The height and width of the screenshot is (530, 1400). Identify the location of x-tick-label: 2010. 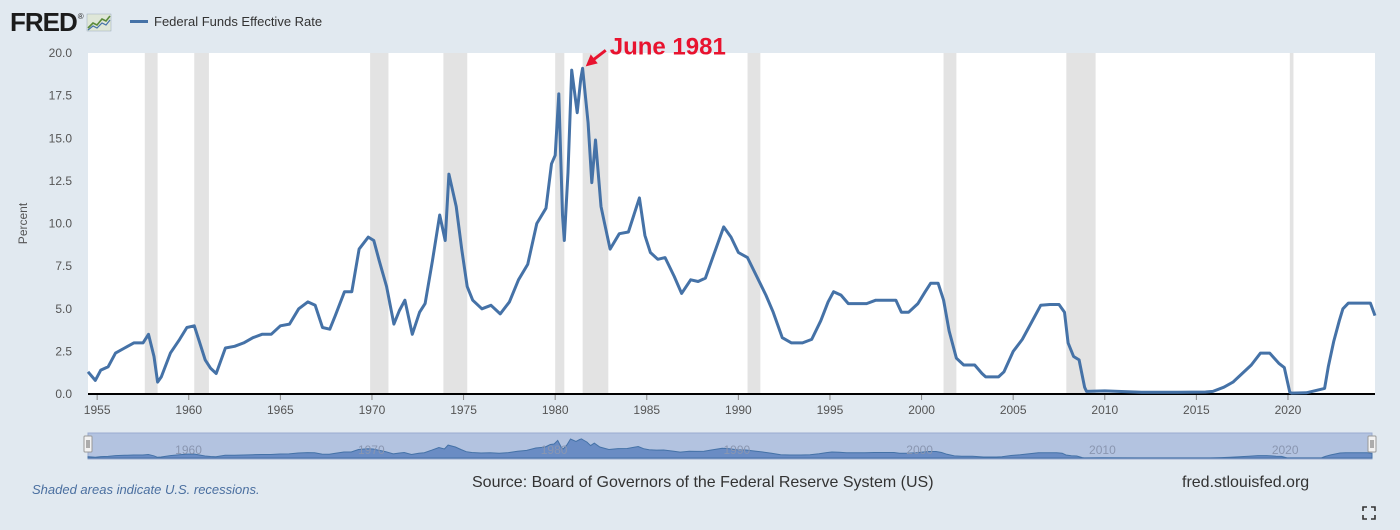
(1104, 410).